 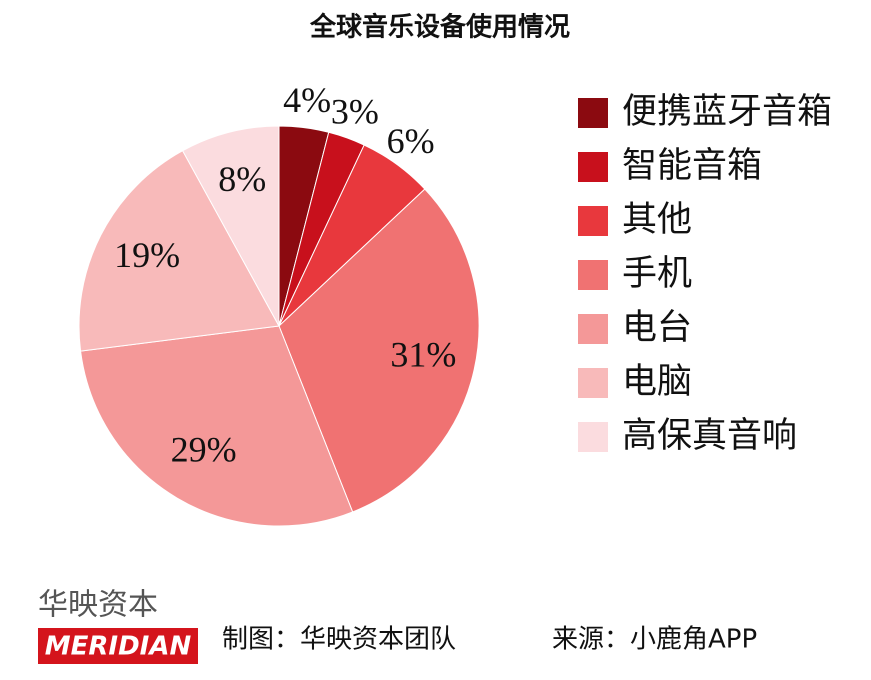 I want to click on legend-label: 便携蓝牙音箱, so click(x=727, y=112).